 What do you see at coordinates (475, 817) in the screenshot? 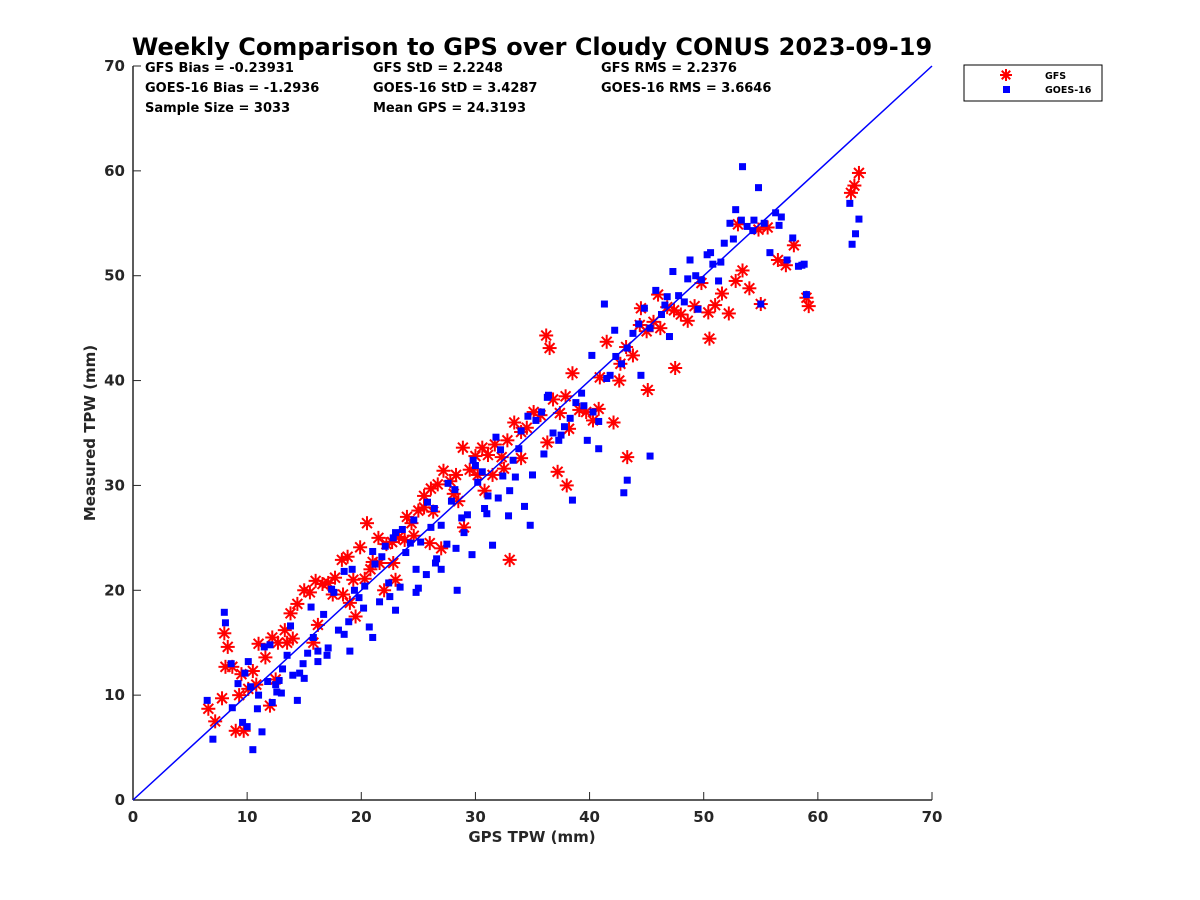
I see `x-tick-label: 30` at bounding box center [475, 817].